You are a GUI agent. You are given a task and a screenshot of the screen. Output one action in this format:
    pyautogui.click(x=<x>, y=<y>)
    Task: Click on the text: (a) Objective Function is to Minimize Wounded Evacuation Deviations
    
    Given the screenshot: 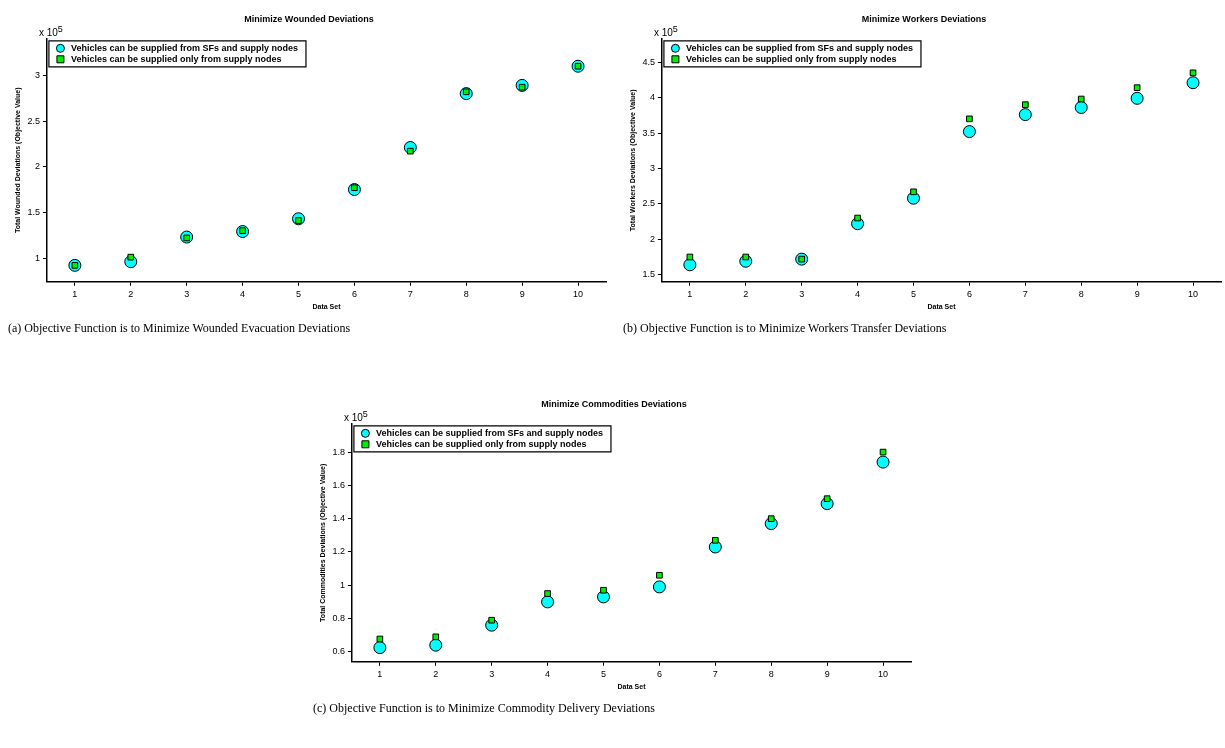 What is the action you would take?
    pyautogui.click(x=180, y=328)
    